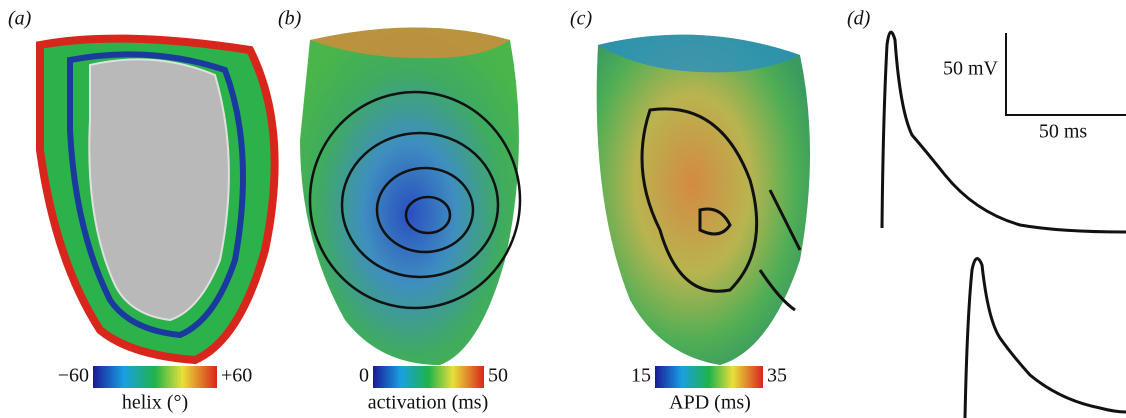 The height and width of the screenshot is (418, 1126). I want to click on colorbar-min: −60, so click(73, 376).